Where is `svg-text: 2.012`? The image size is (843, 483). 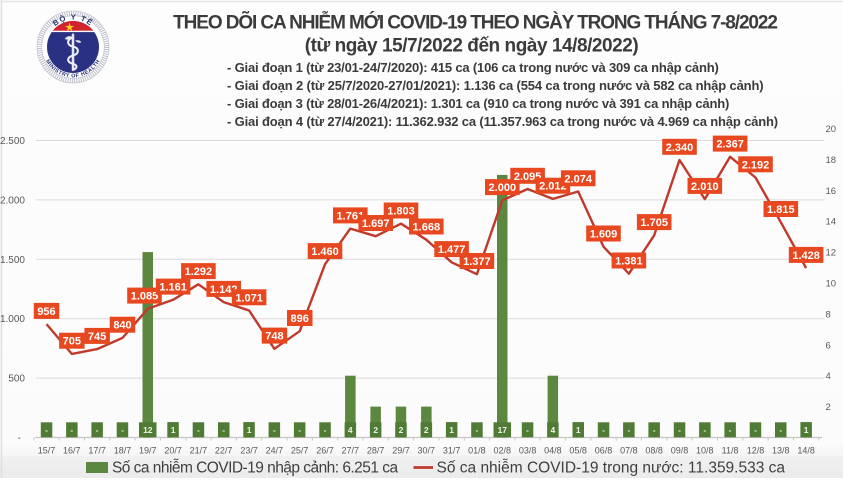 svg-text: 2.012 is located at coordinates (553, 187).